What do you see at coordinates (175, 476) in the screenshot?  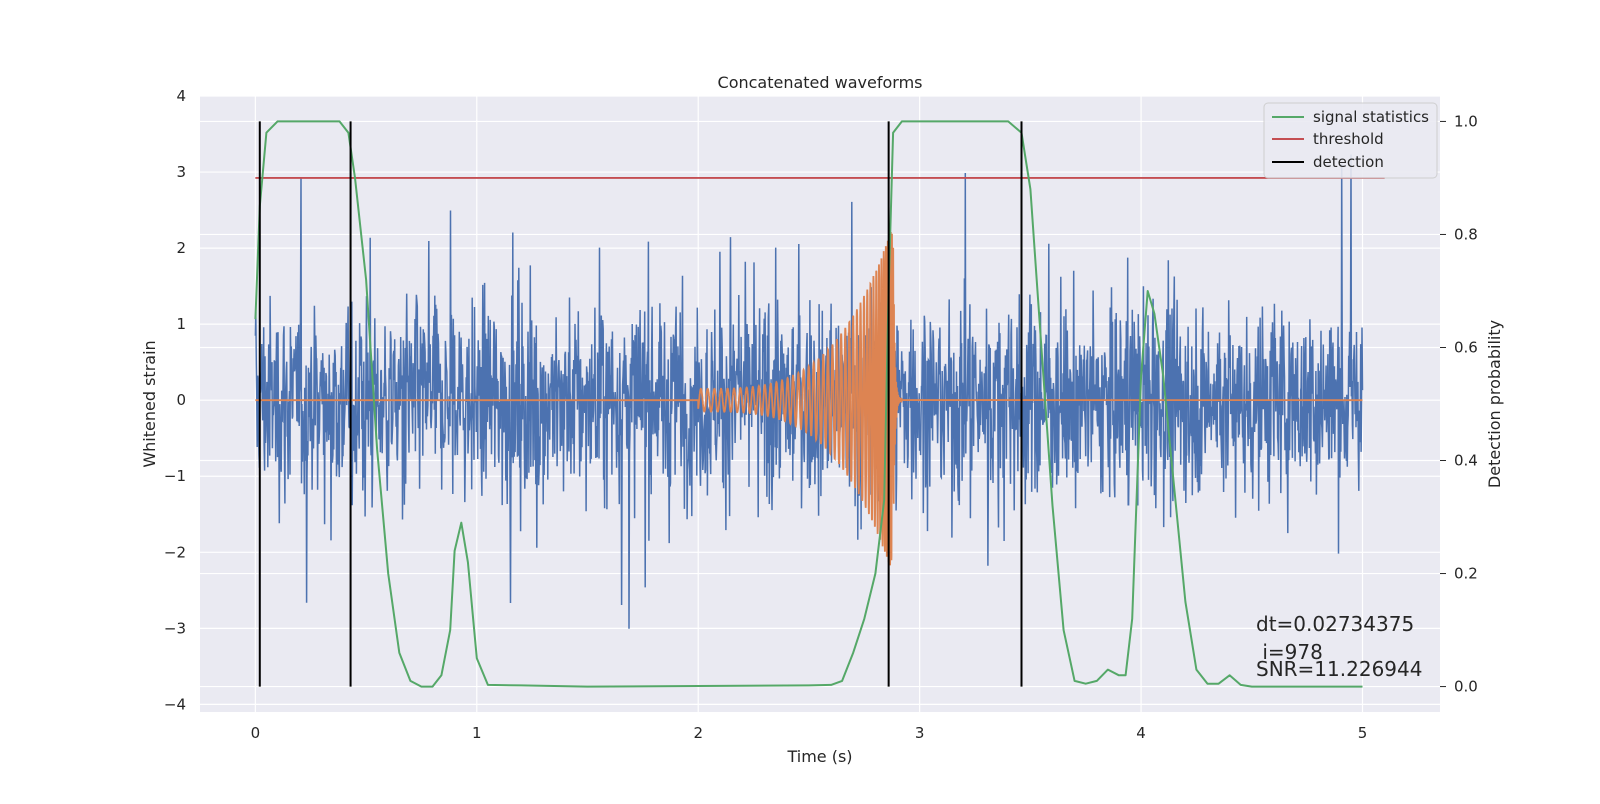 I see `y-tick-label: −1` at bounding box center [175, 476].